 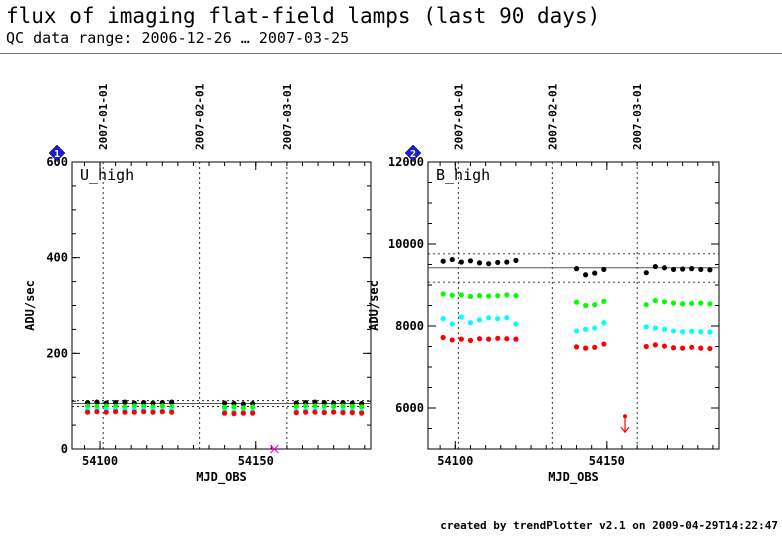 What do you see at coordinates (107, 175) in the screenshot?
I see `panel-label: U_high` at bounding box center [107, 175].